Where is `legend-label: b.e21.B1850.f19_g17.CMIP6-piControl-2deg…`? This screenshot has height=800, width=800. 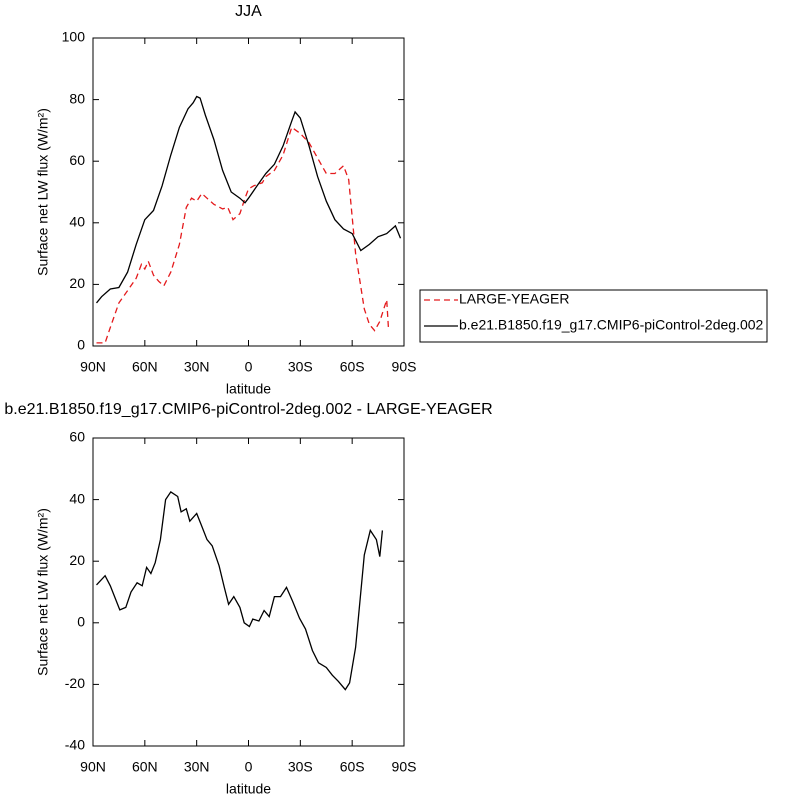
legend-label: b.e21.B1850.f19_g17.CMIP6-piControl-2deg… is located at coordinates (611, 325).